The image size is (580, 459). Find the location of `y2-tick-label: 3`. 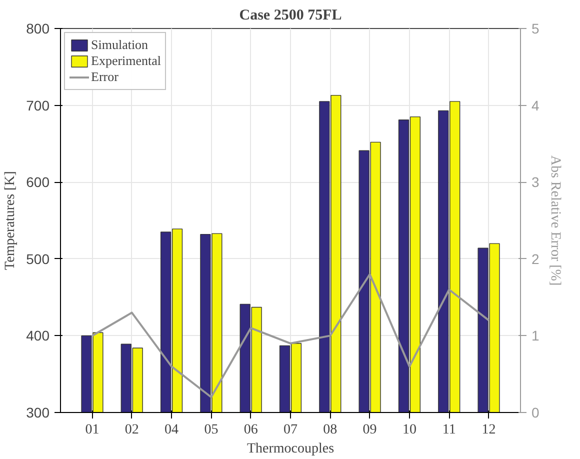

y2-tick-label: 3 is located at coordinates (536, 182).